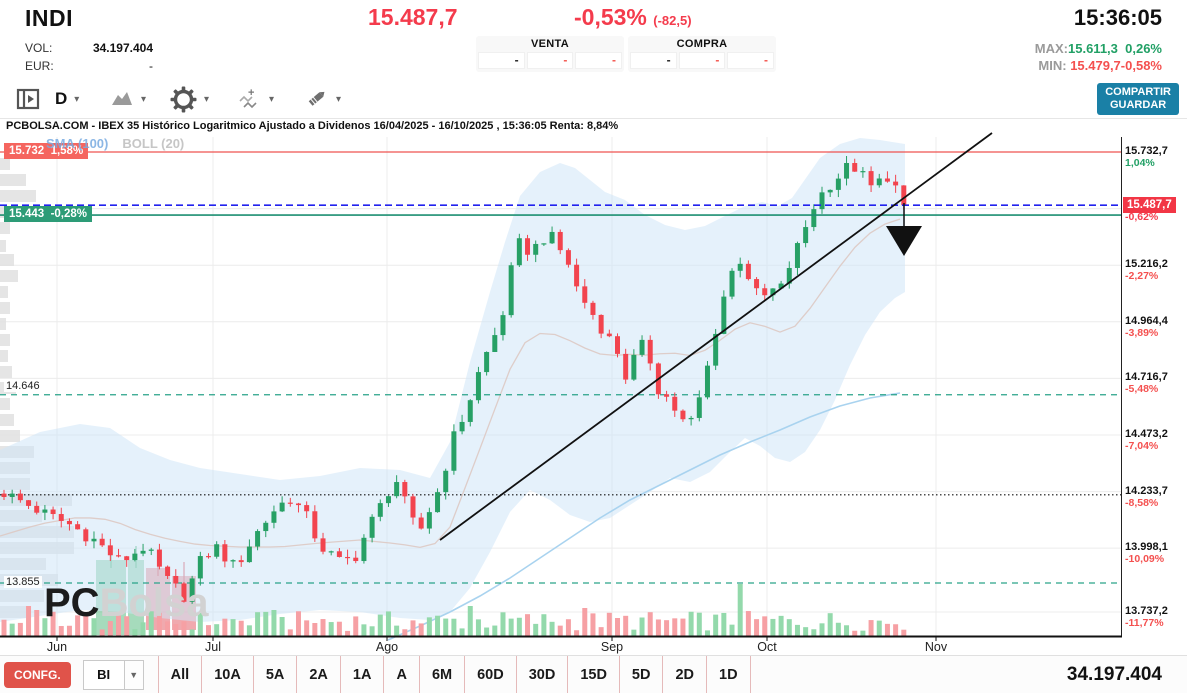  Describe the element at coordinates (593, 99) in the screenshot. I see `chart-toolbar: D ▾ ▾` at that location.